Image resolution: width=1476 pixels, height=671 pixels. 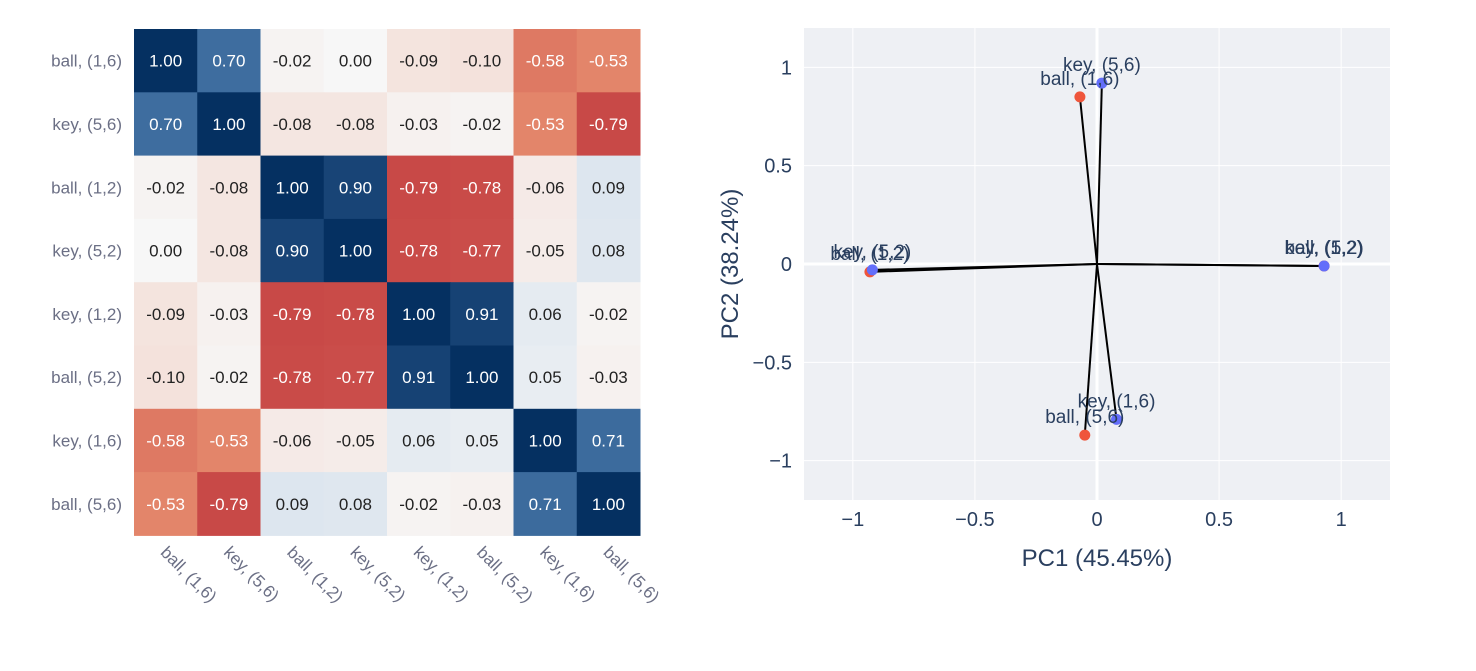 What do you see at coordinates (87, 314) in the screenshot?
I see `heatmap-row-label: key, (1,2)` at bounding box center [87, 314].